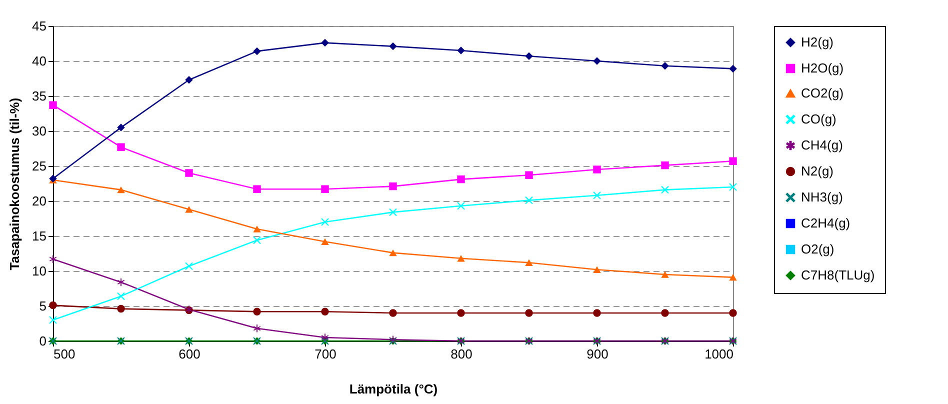 This screenshot has width=948, height=404. I want to click on y-tick-label: 45, so click(39, 26).